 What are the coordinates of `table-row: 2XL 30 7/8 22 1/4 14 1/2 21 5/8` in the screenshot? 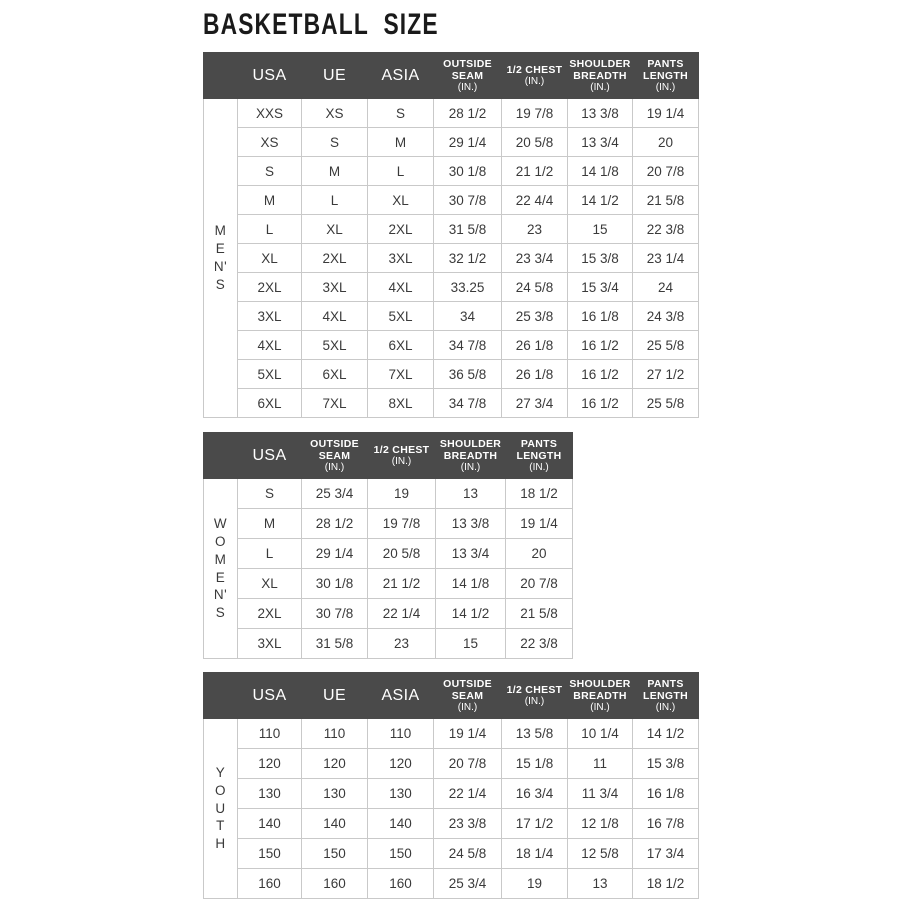 It's located at (388, 613).